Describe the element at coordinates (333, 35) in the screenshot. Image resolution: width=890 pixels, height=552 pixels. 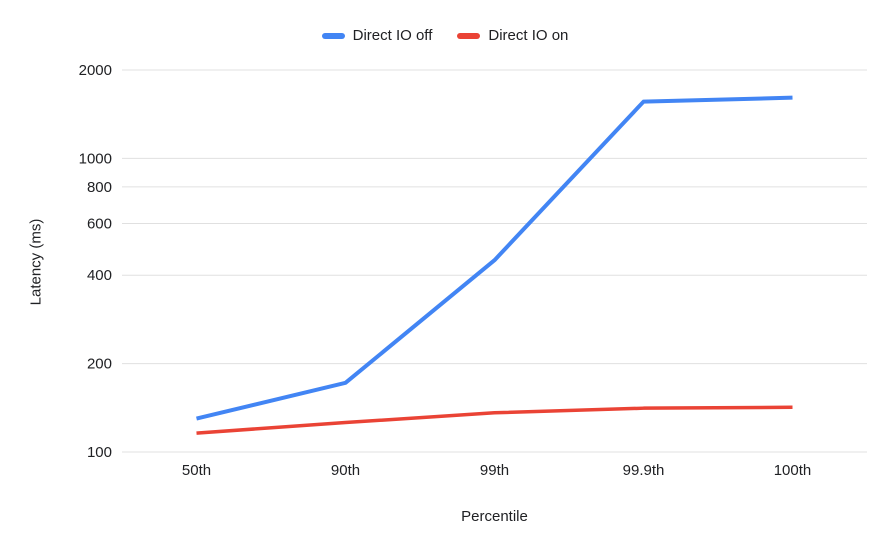
I see `legend-swatch-direct-io-off` at that location.